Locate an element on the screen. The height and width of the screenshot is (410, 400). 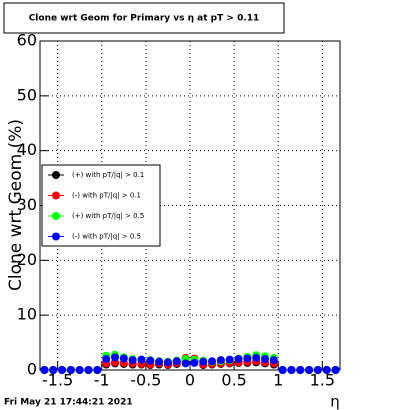
y-tick-label: 30 is located at coordinates (27, 204).